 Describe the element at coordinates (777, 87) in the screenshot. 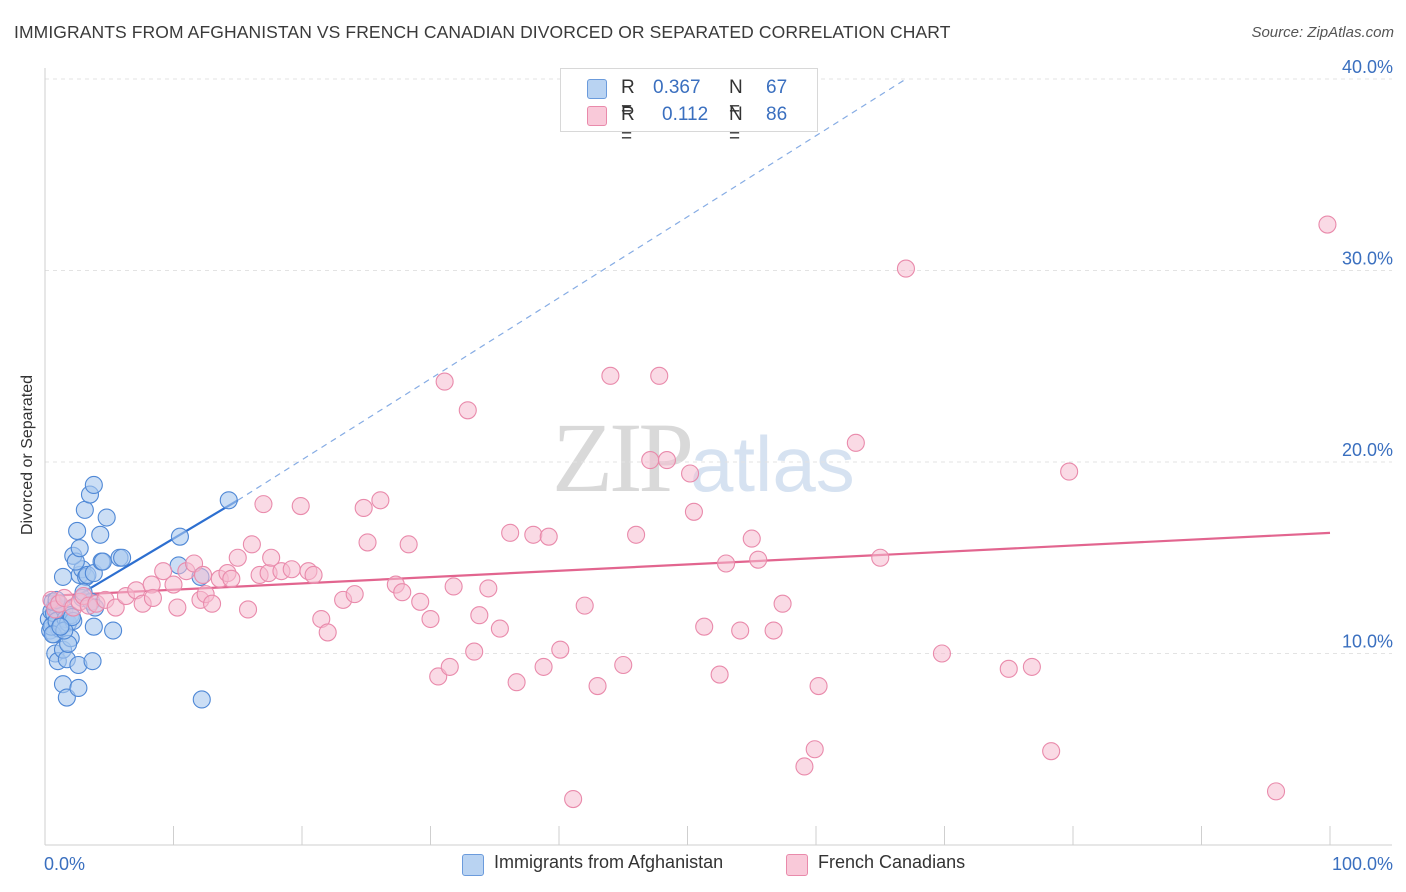

I see `legend-n-value: 67` at that location.